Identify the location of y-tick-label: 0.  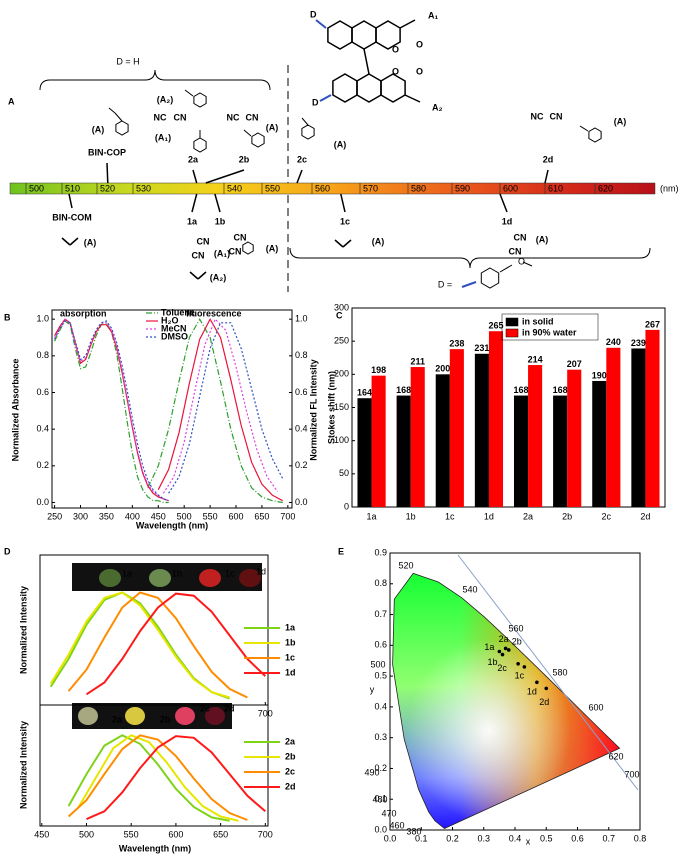
(346, 506).